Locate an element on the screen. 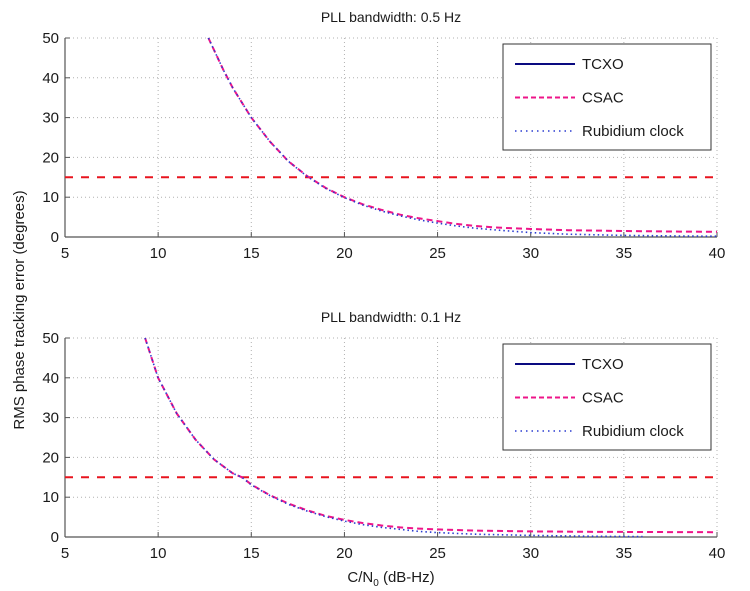 The width and height of the screenshot is (750, 591). x-axis-label-units: (dB-Hz) is located at coordinates (407, 577).